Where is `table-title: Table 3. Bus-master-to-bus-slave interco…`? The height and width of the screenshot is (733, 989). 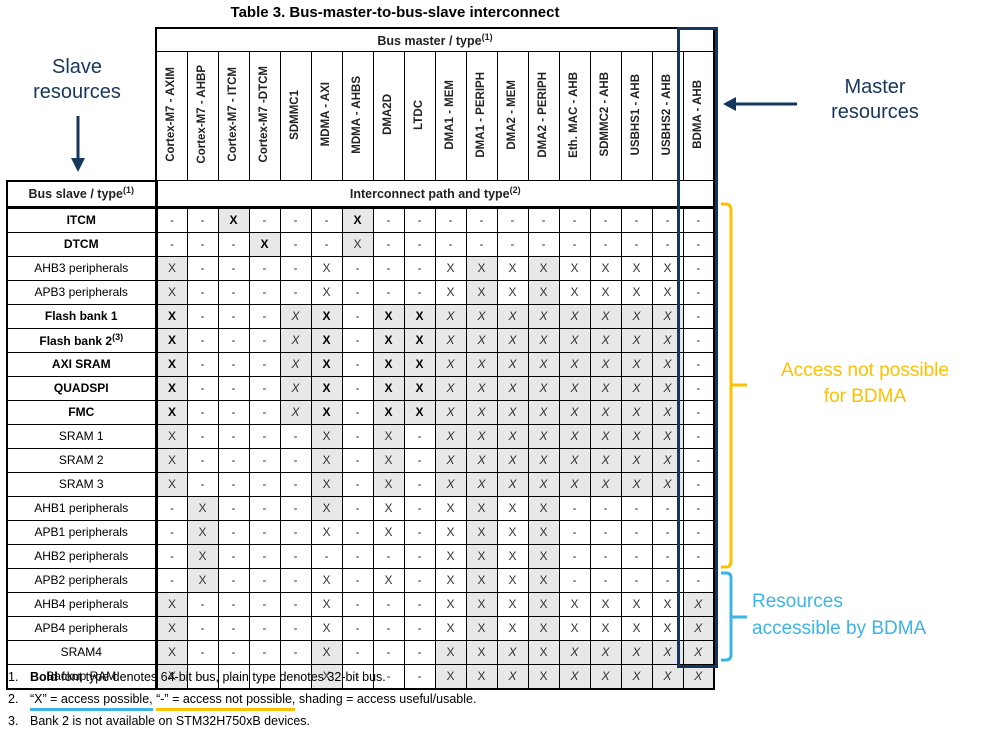 table-title: Table 3. Bus-master-to-bus-slave interco… is located at coordinates (395, 12).